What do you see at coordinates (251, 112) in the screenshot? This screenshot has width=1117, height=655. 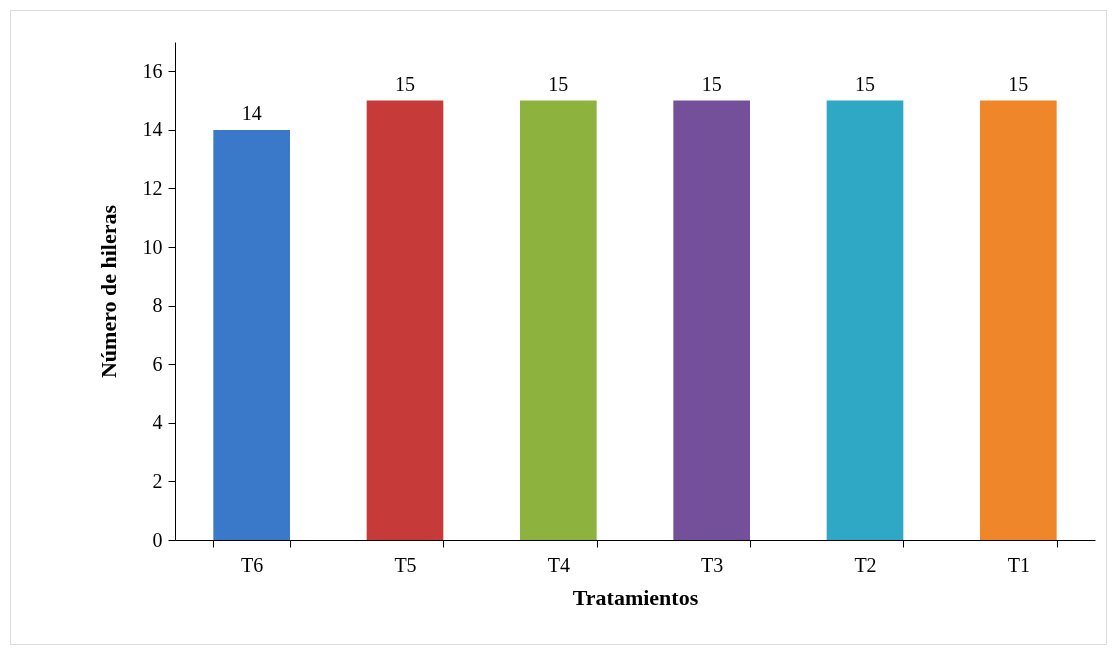 I see `data-label: 14` at bounding box center [251, 112].